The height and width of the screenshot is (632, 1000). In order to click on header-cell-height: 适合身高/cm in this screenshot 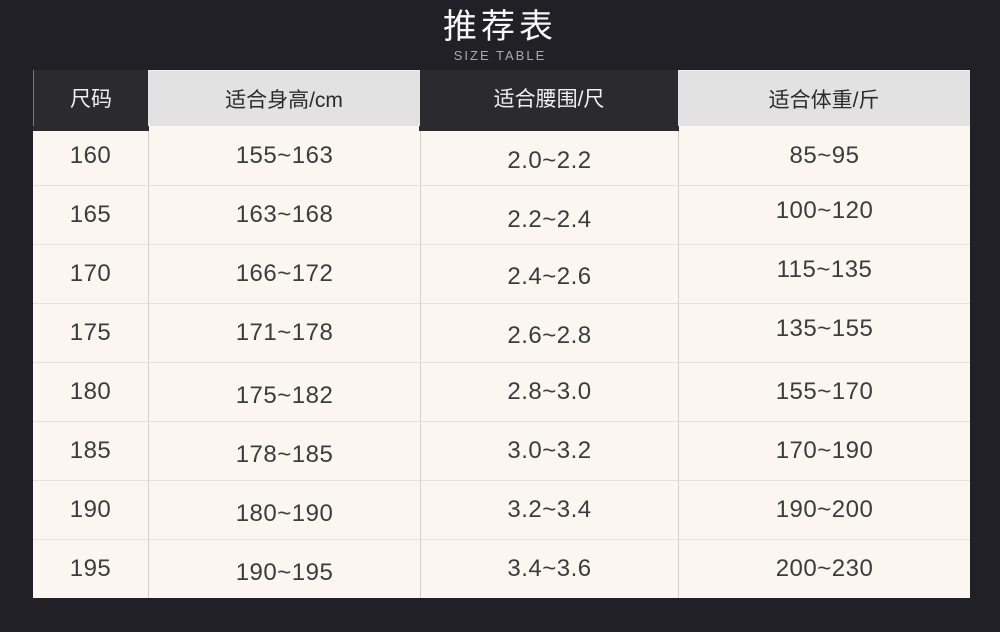, I will do `click(284, 98)`.